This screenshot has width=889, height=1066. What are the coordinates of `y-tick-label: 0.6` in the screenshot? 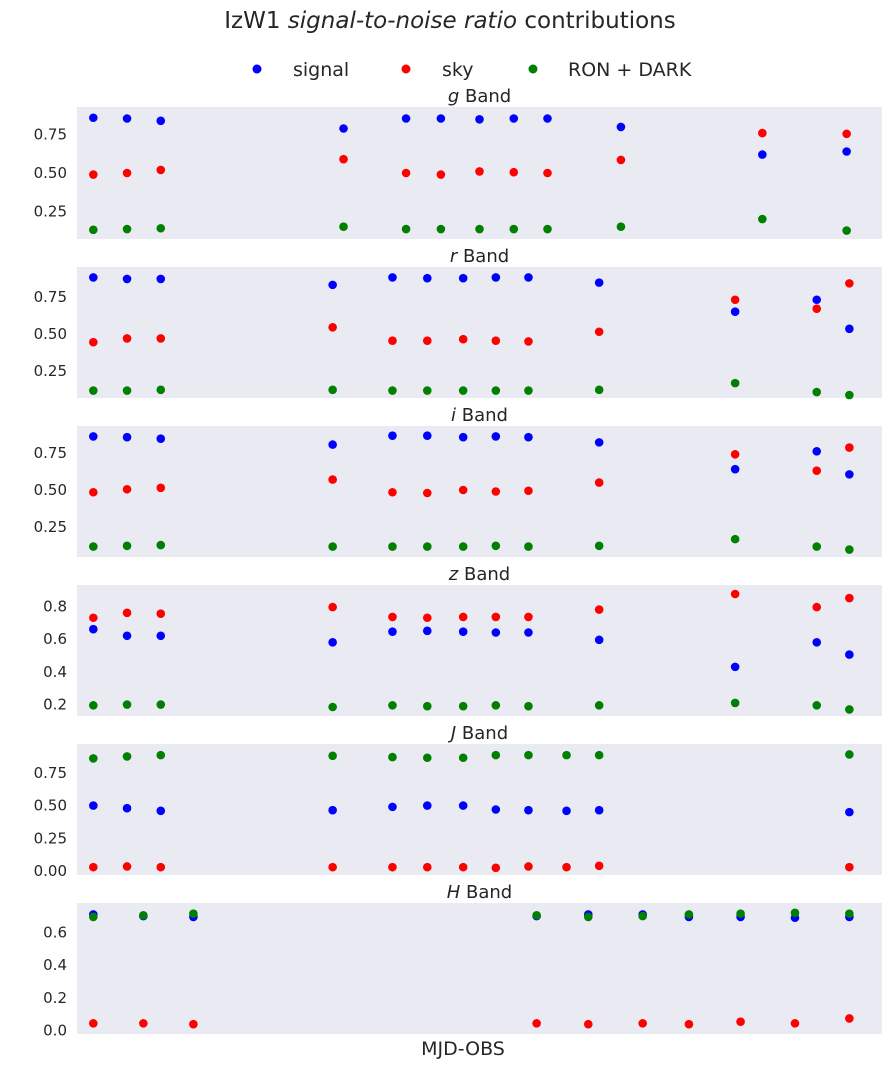 It's located at (55, 639).